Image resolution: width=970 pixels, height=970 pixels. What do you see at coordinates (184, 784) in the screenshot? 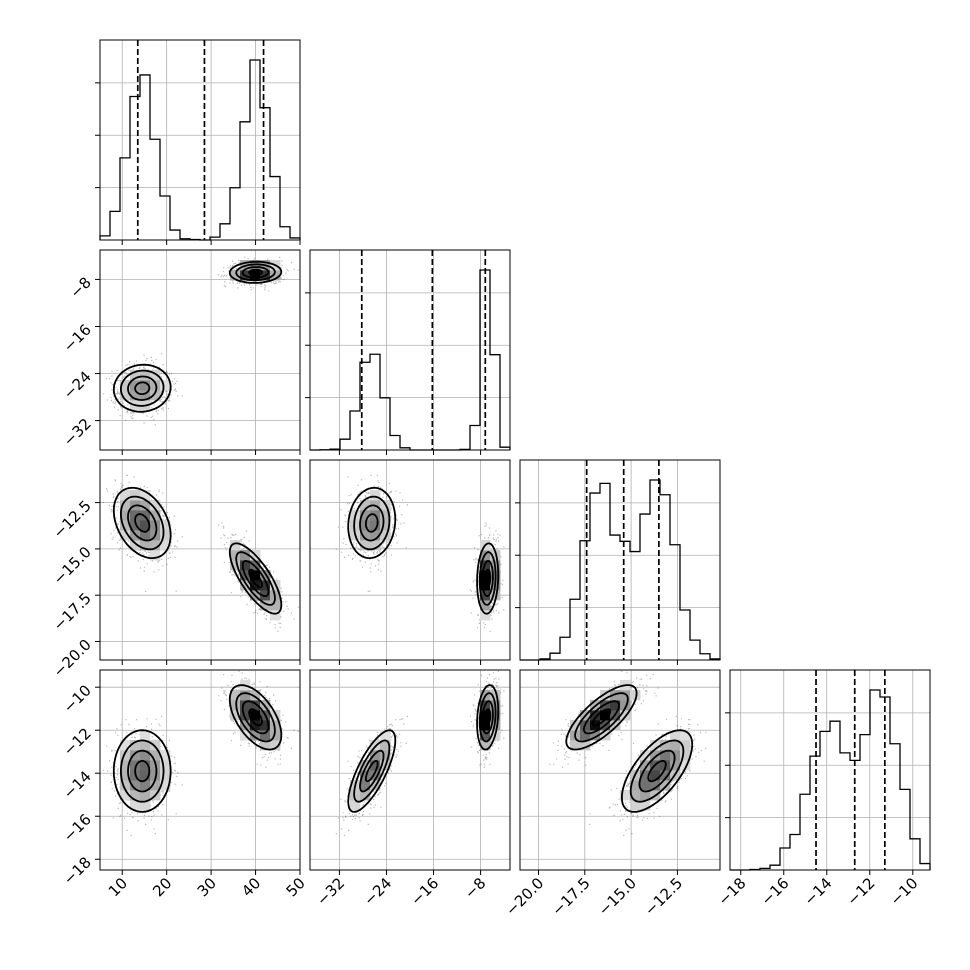
I see `panel-3-0: −18 −16 −14 −12 −10 10 20 30 40 50` at bounding box center [184, 784].